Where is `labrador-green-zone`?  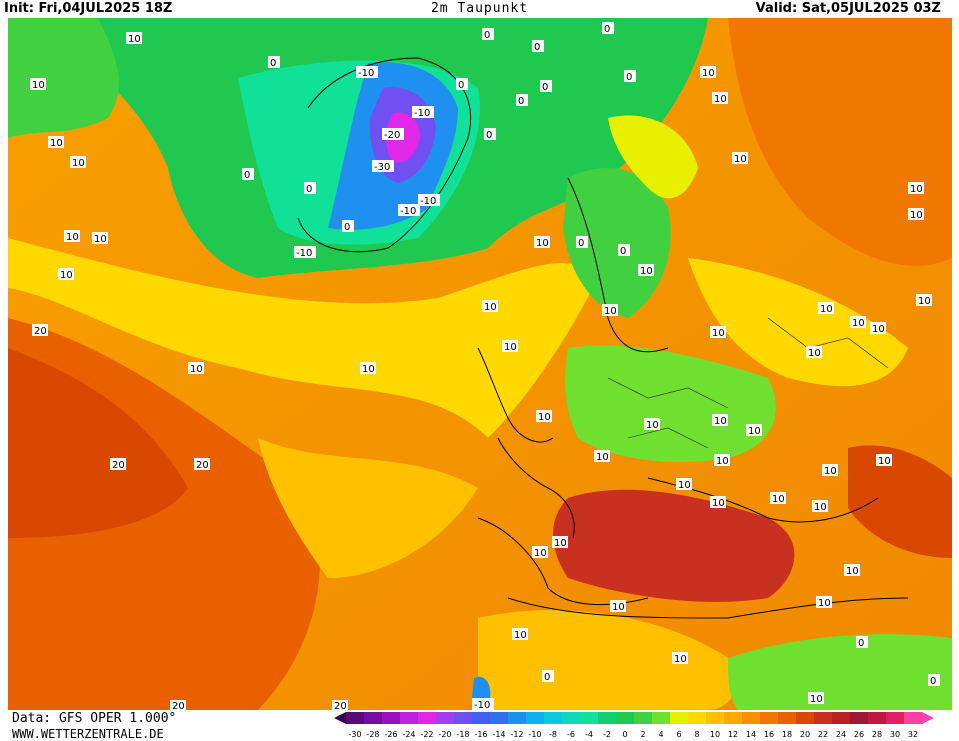
labrador-green-zone is located at coordinates (63, 78).